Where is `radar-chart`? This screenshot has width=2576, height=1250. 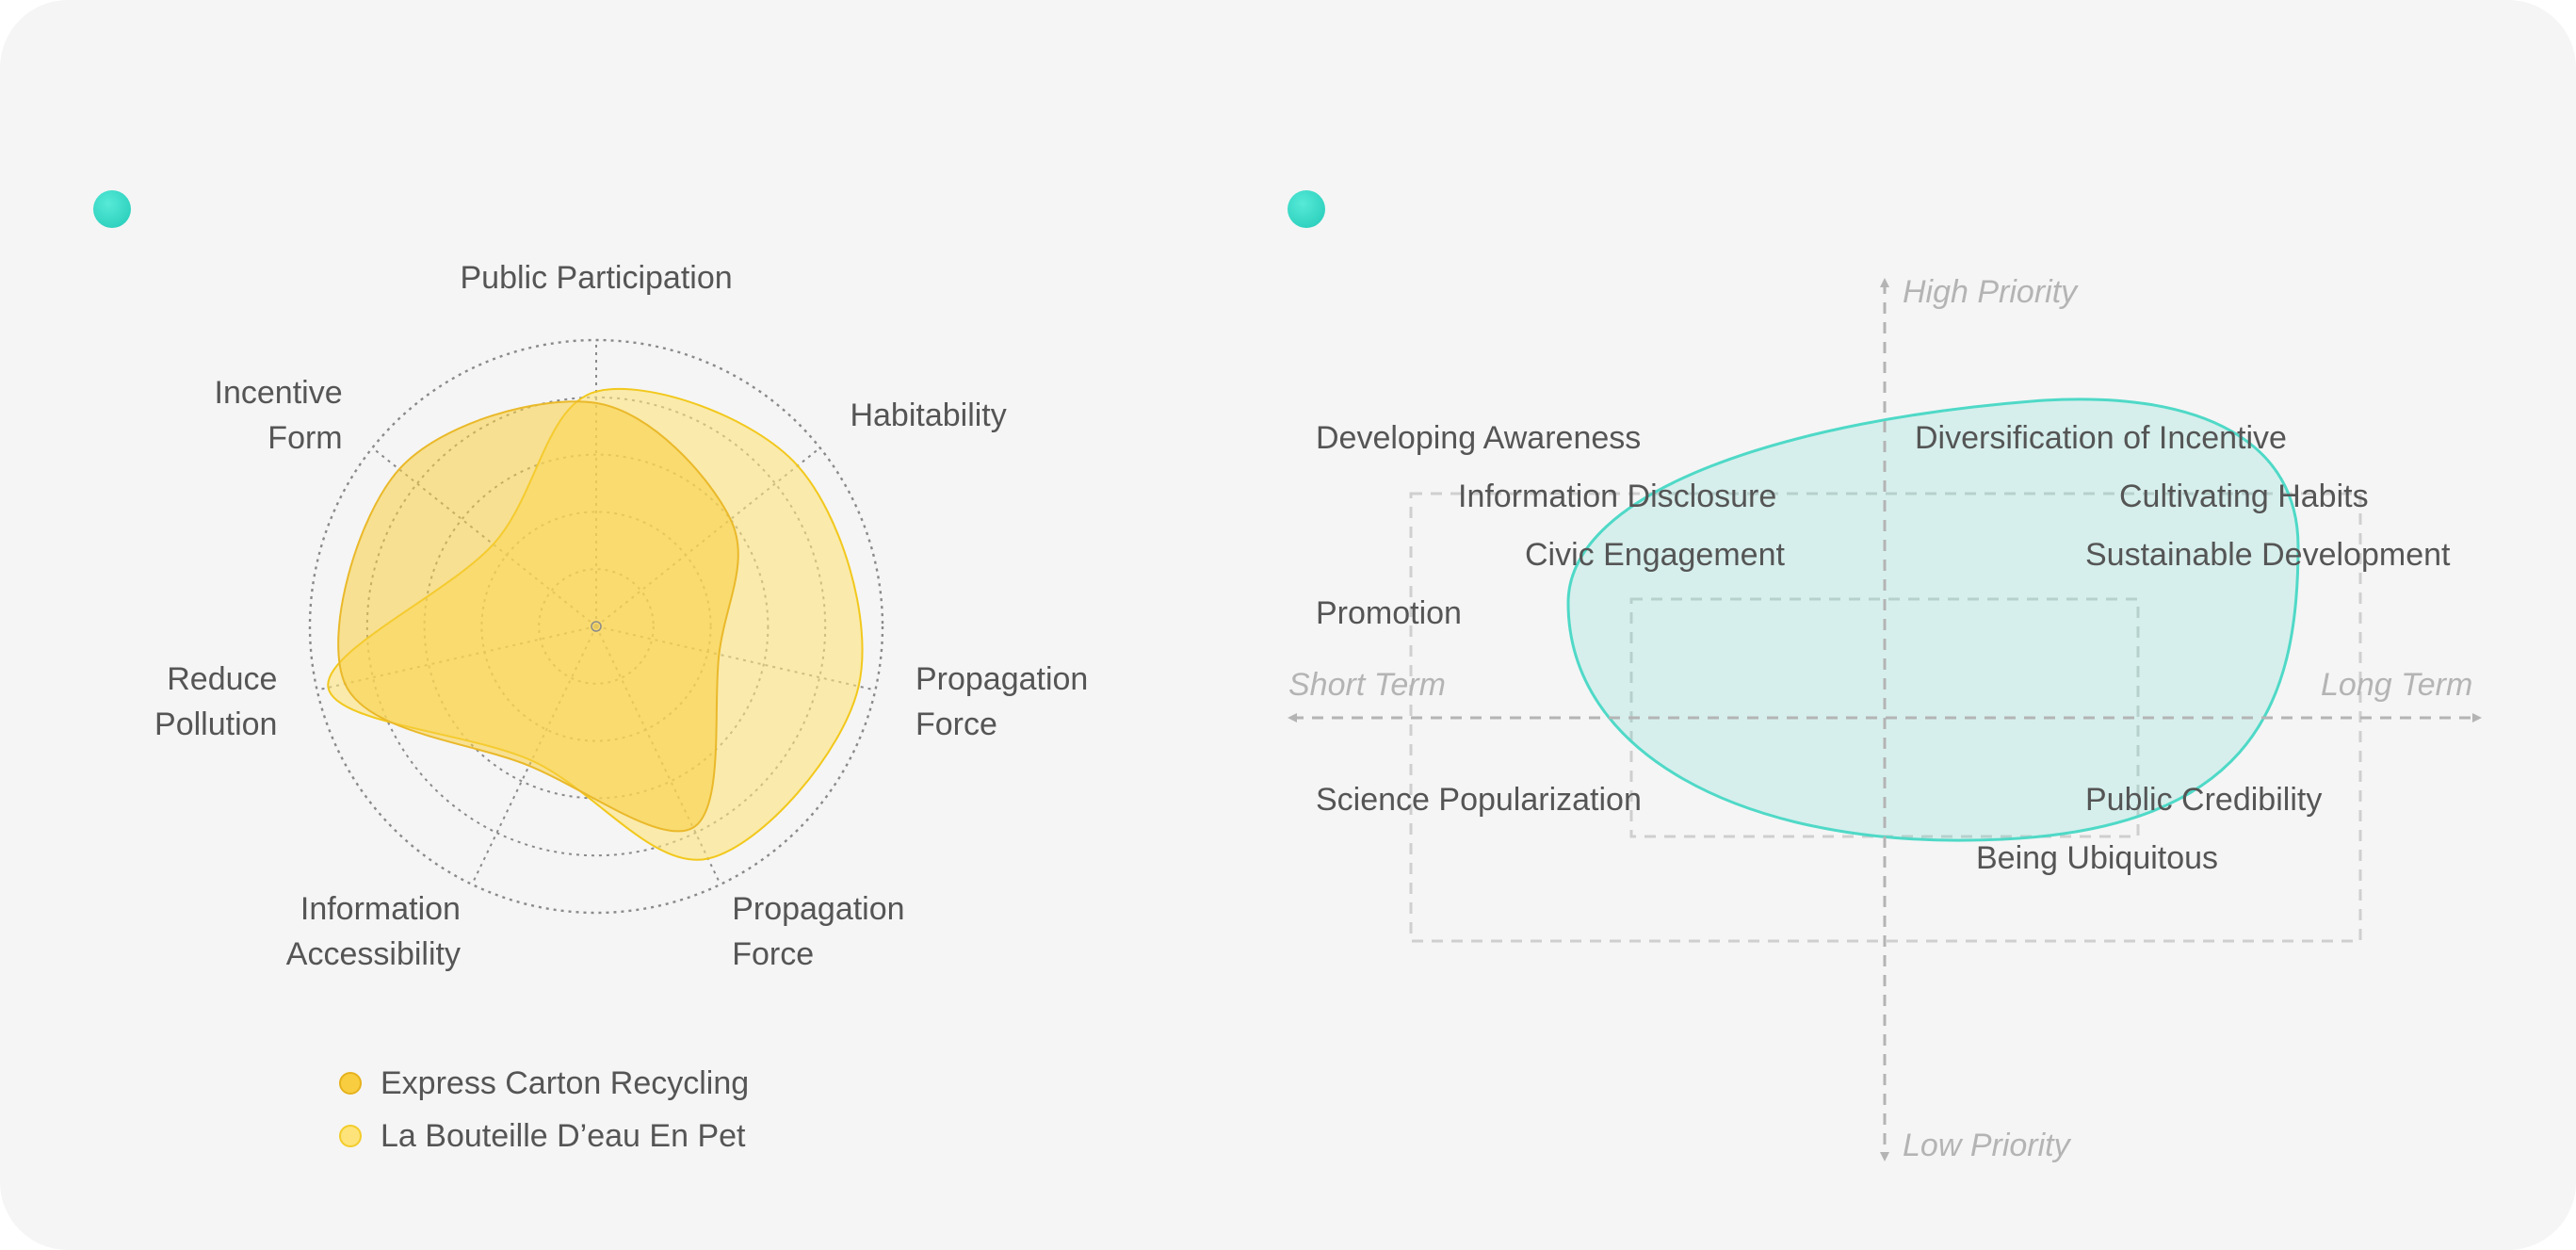 radar-chart is located at coordinates (596, 627).